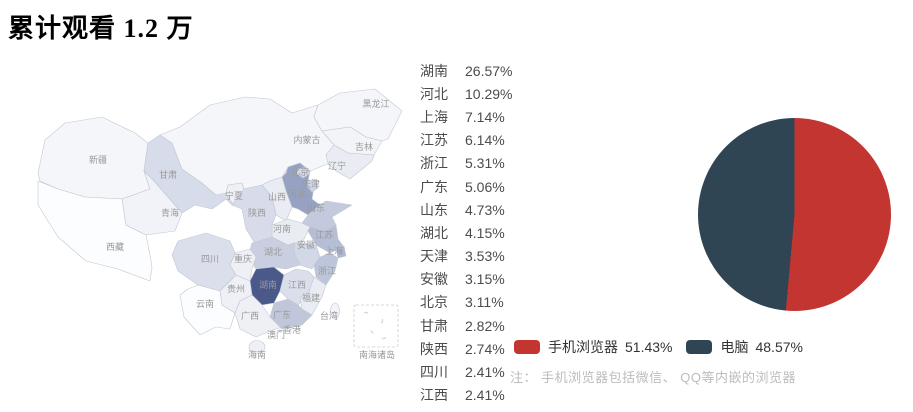 Image resolution: width=913 pixels, height=412 pixels. I want to click on ranking-province-value: 2.41%, so click(485, 372).